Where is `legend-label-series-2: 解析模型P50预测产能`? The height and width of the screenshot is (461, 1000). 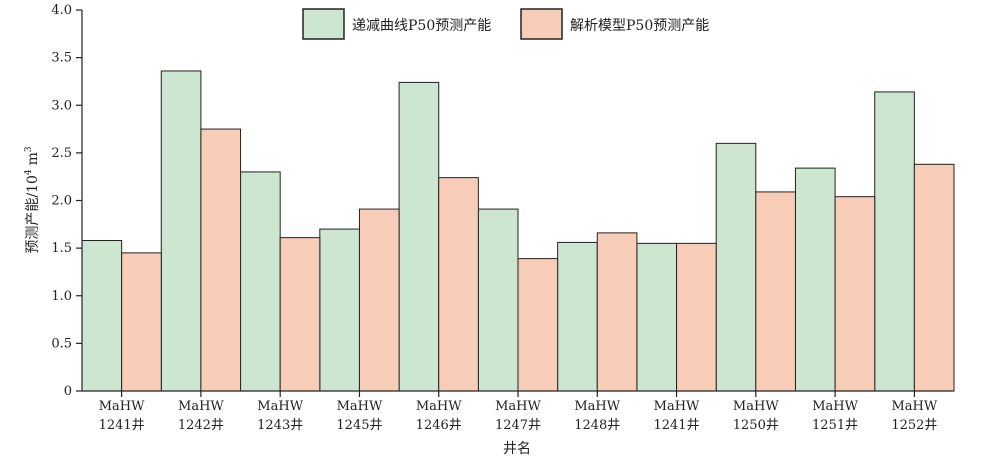 legend-label-series-2: 解析模型P50预测产能 is located at coordinates (639, 26).